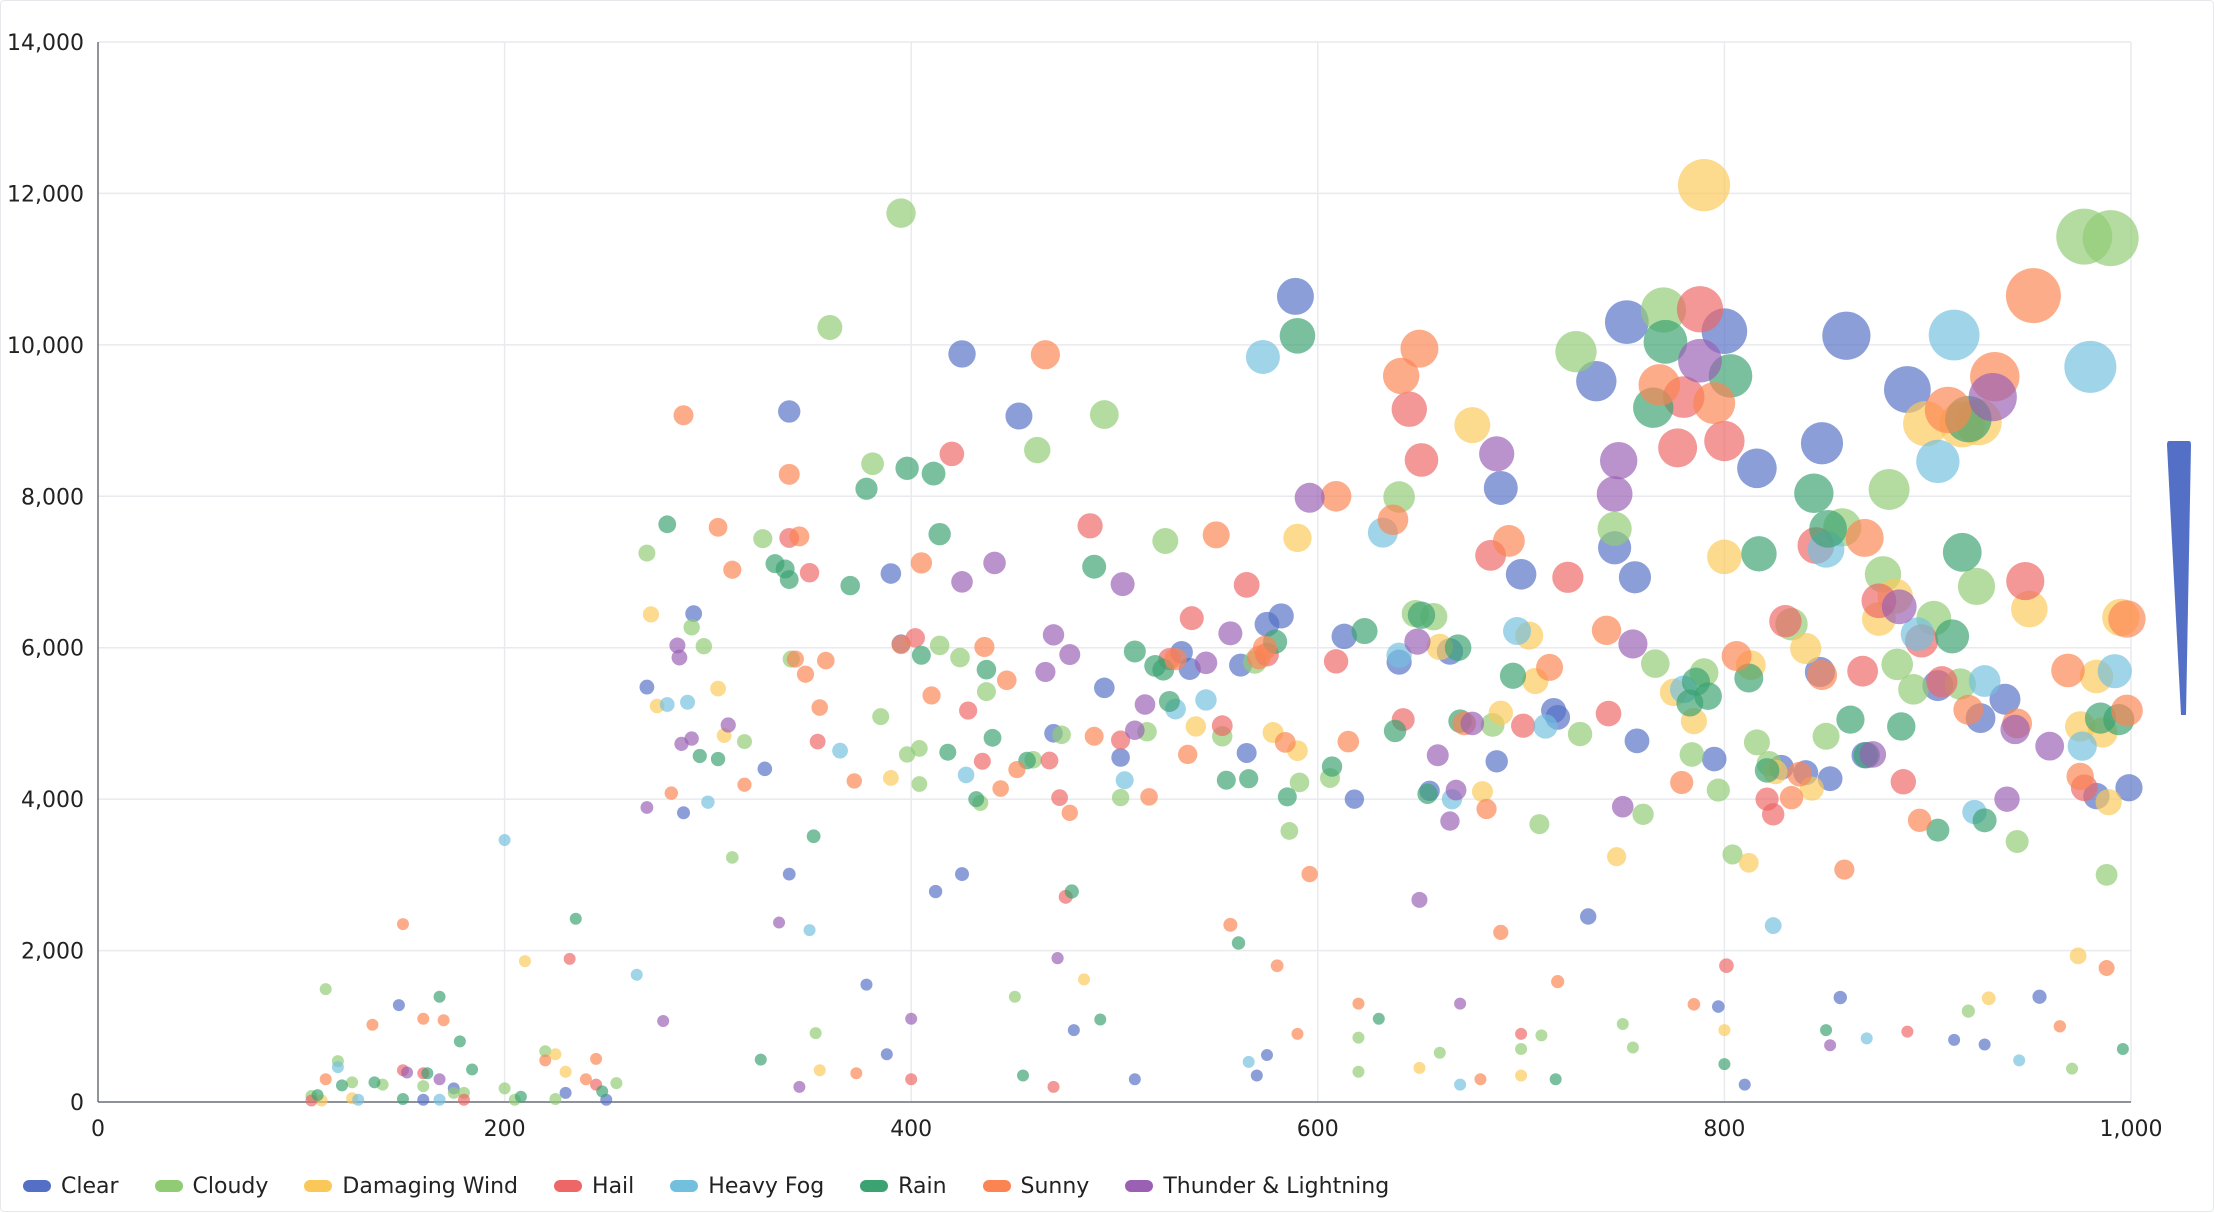 The height and width of the screenshot is (1213, 2214). I want to click on legend-item-thunder-lightning: Thunder & Lightning, so click(1257, 1186).